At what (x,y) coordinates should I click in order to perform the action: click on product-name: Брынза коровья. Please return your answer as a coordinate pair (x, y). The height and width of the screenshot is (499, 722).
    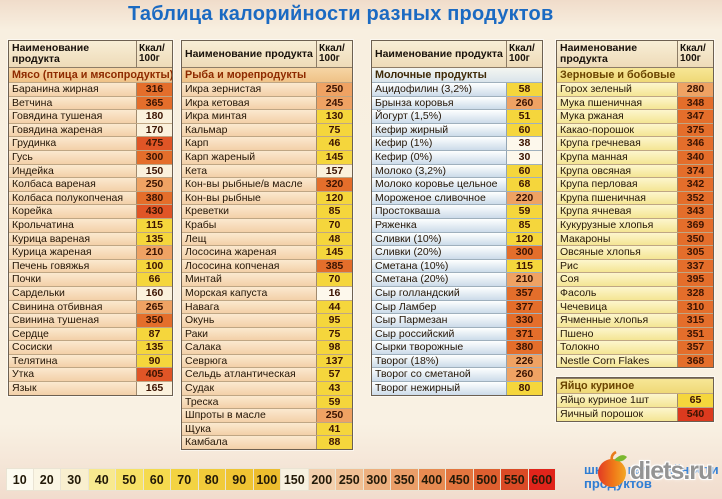
    Looking at the image, I should click on (439, 103).